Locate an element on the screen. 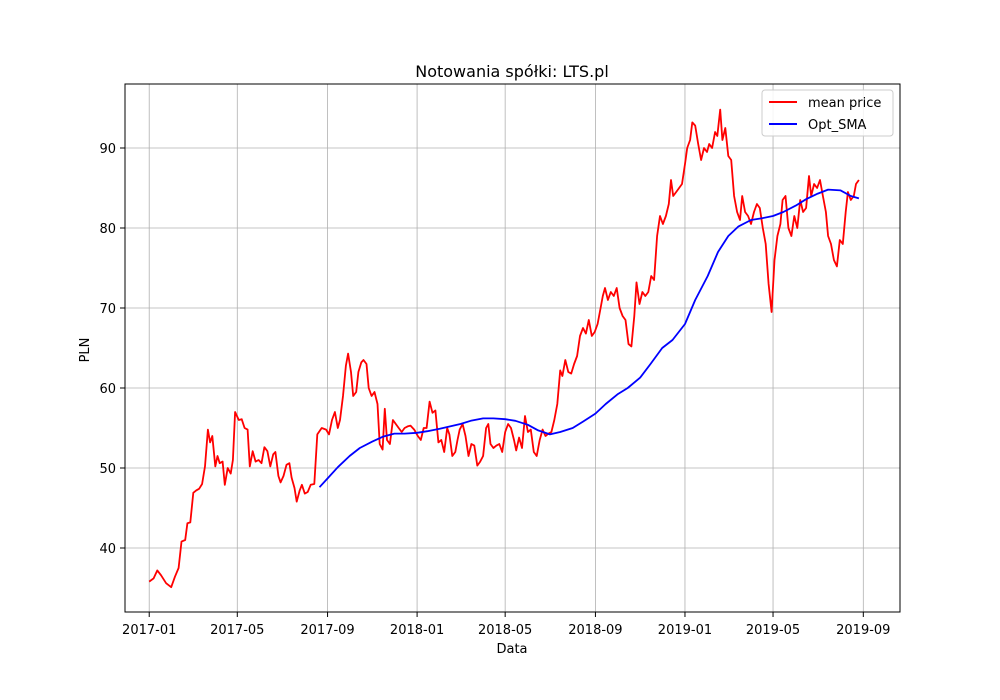  x-tick-label: 2017-01 is located at coordinates (149, 630).